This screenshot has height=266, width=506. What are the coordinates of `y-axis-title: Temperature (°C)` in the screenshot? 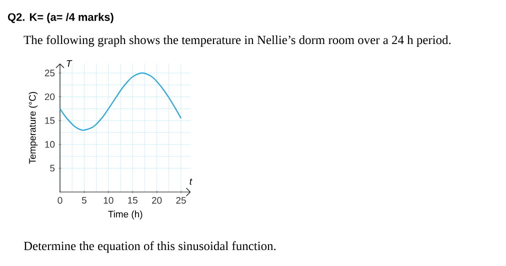 It's located at (33, 128).